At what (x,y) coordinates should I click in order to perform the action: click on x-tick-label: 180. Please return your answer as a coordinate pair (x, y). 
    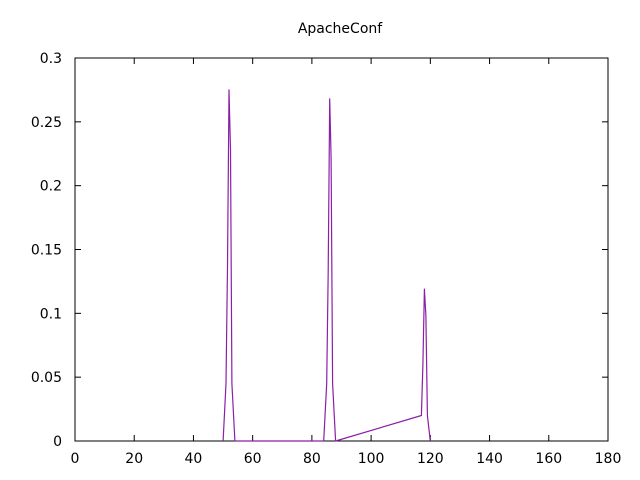
    Looking at the image, I should click on (608, 459).